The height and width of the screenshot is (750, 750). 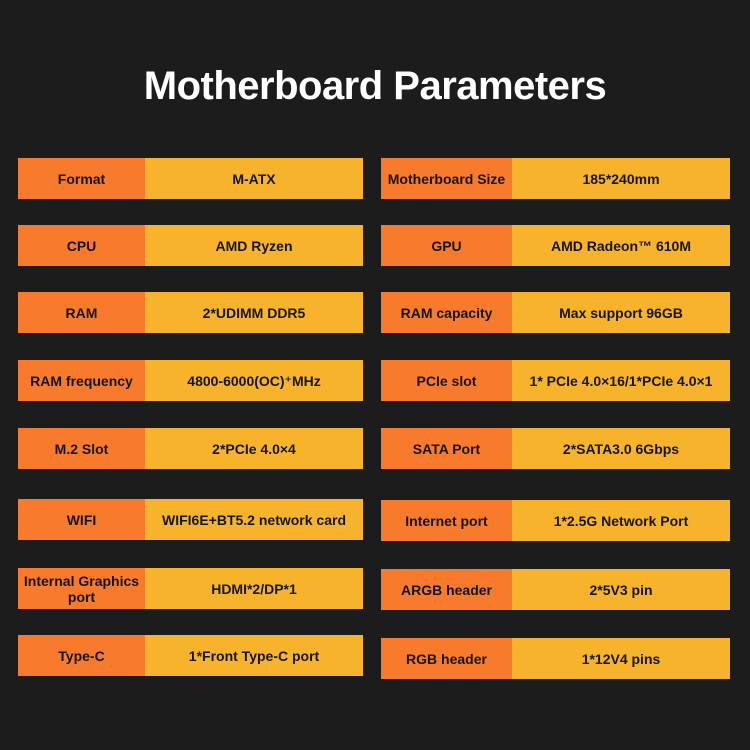 What do you see at coordinates (81, 448) in the screenshot?
I see `parameter-label: M.2 Slot` at bounding box center [81, 448].